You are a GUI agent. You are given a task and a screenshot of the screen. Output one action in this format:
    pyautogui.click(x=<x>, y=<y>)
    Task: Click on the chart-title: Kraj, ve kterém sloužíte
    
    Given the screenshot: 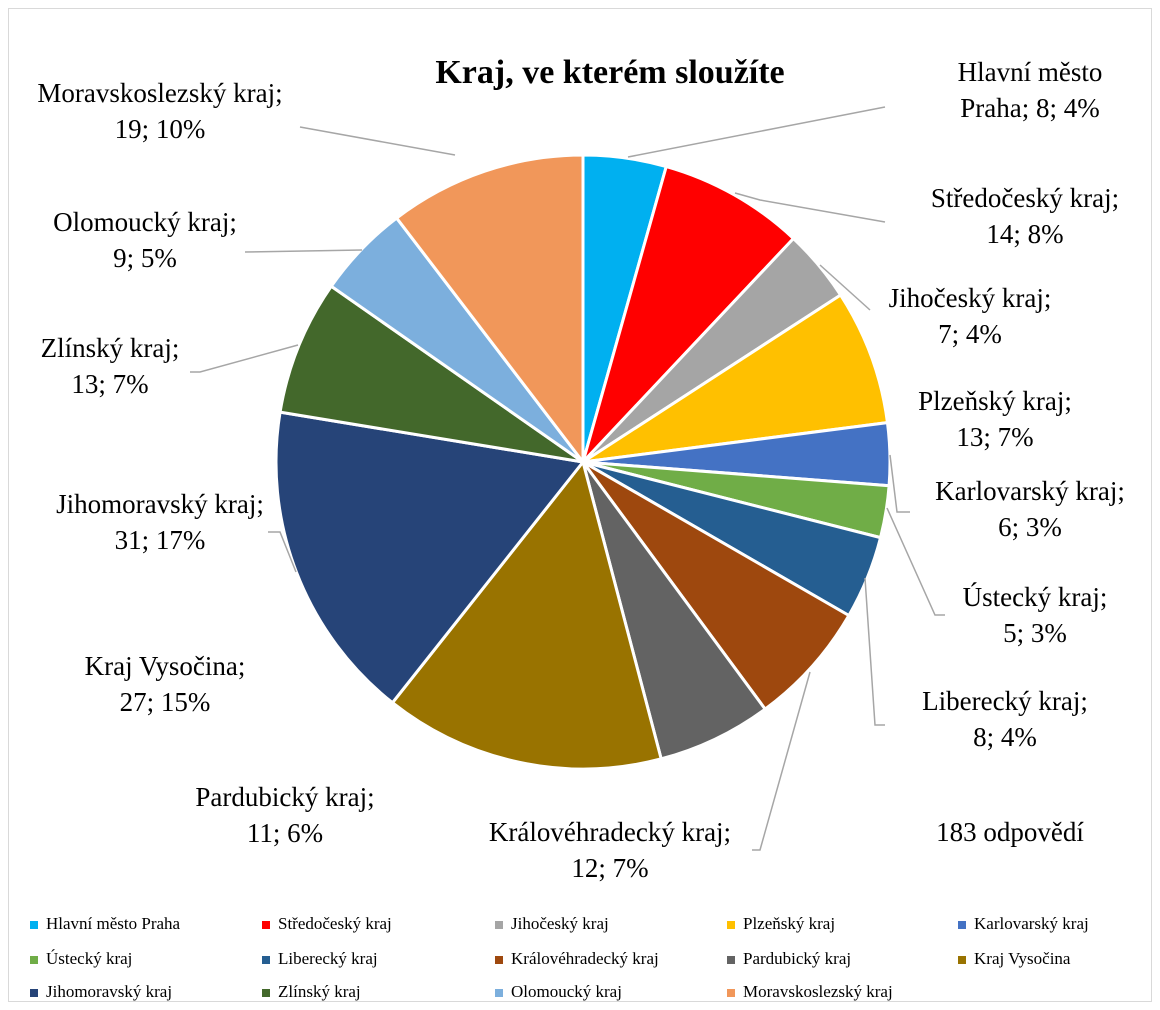 What is the action you would take?
    pyautogui.click(x=609, y=72)
    